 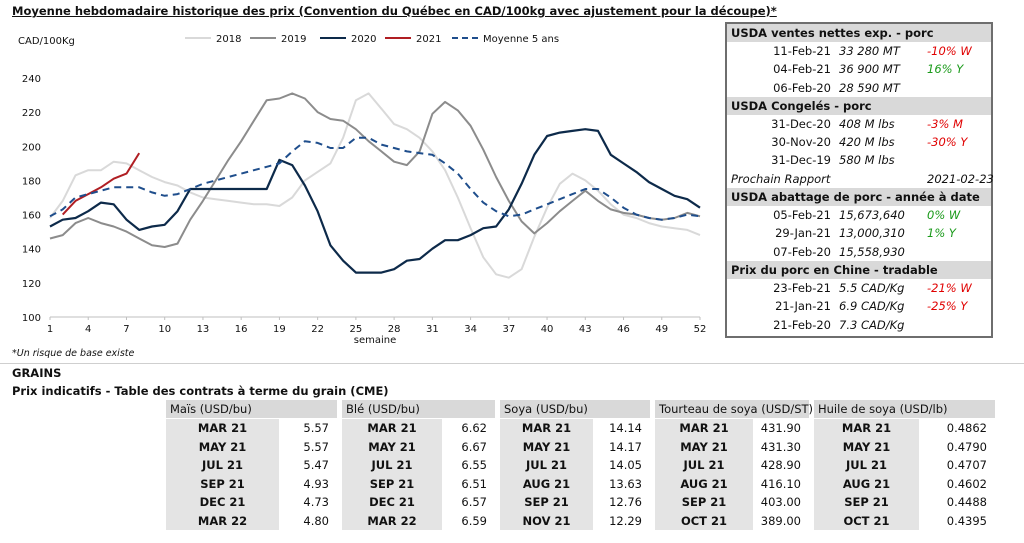 I want to click on x-tick-label: 4, so click(x=88, y=329).